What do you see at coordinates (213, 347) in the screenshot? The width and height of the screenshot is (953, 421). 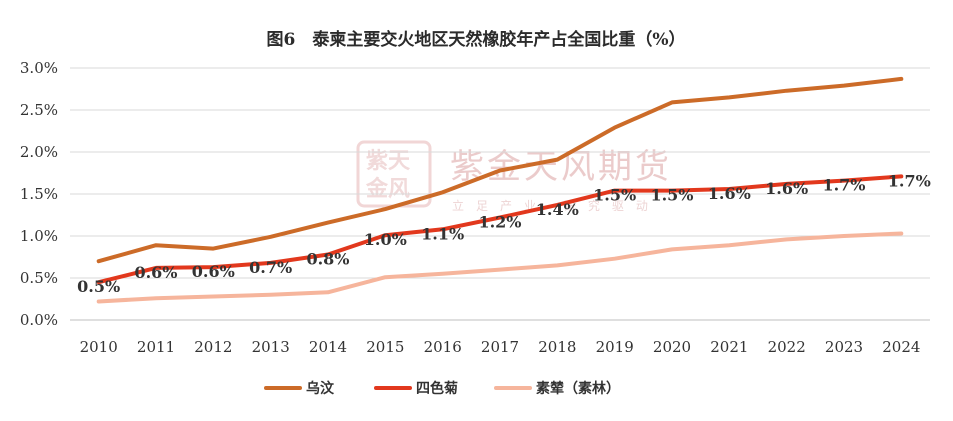 I see `x-tick-label: 2012` at bounding box center [213, 347].